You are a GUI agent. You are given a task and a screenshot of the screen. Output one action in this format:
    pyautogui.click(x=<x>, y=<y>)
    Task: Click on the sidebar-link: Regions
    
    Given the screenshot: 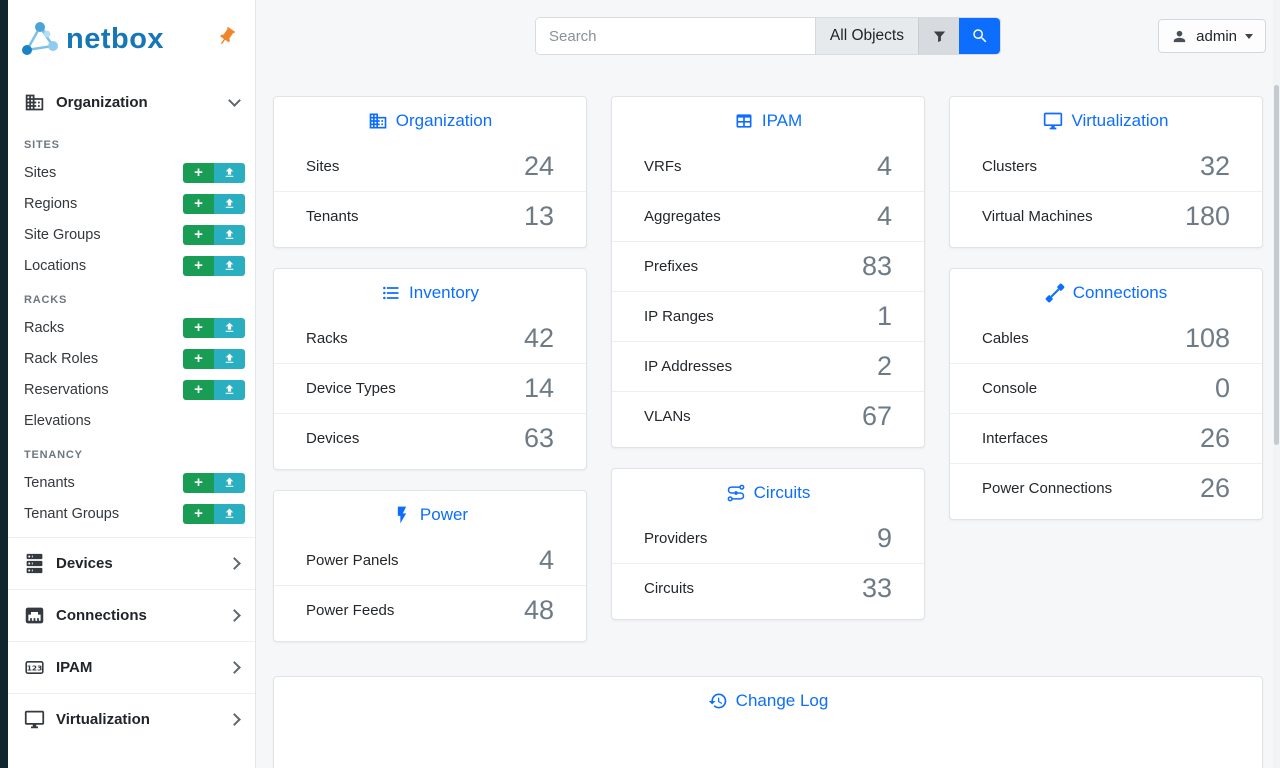 What is the action you would take?
    pyautogui.click(x=51, y=203)
    